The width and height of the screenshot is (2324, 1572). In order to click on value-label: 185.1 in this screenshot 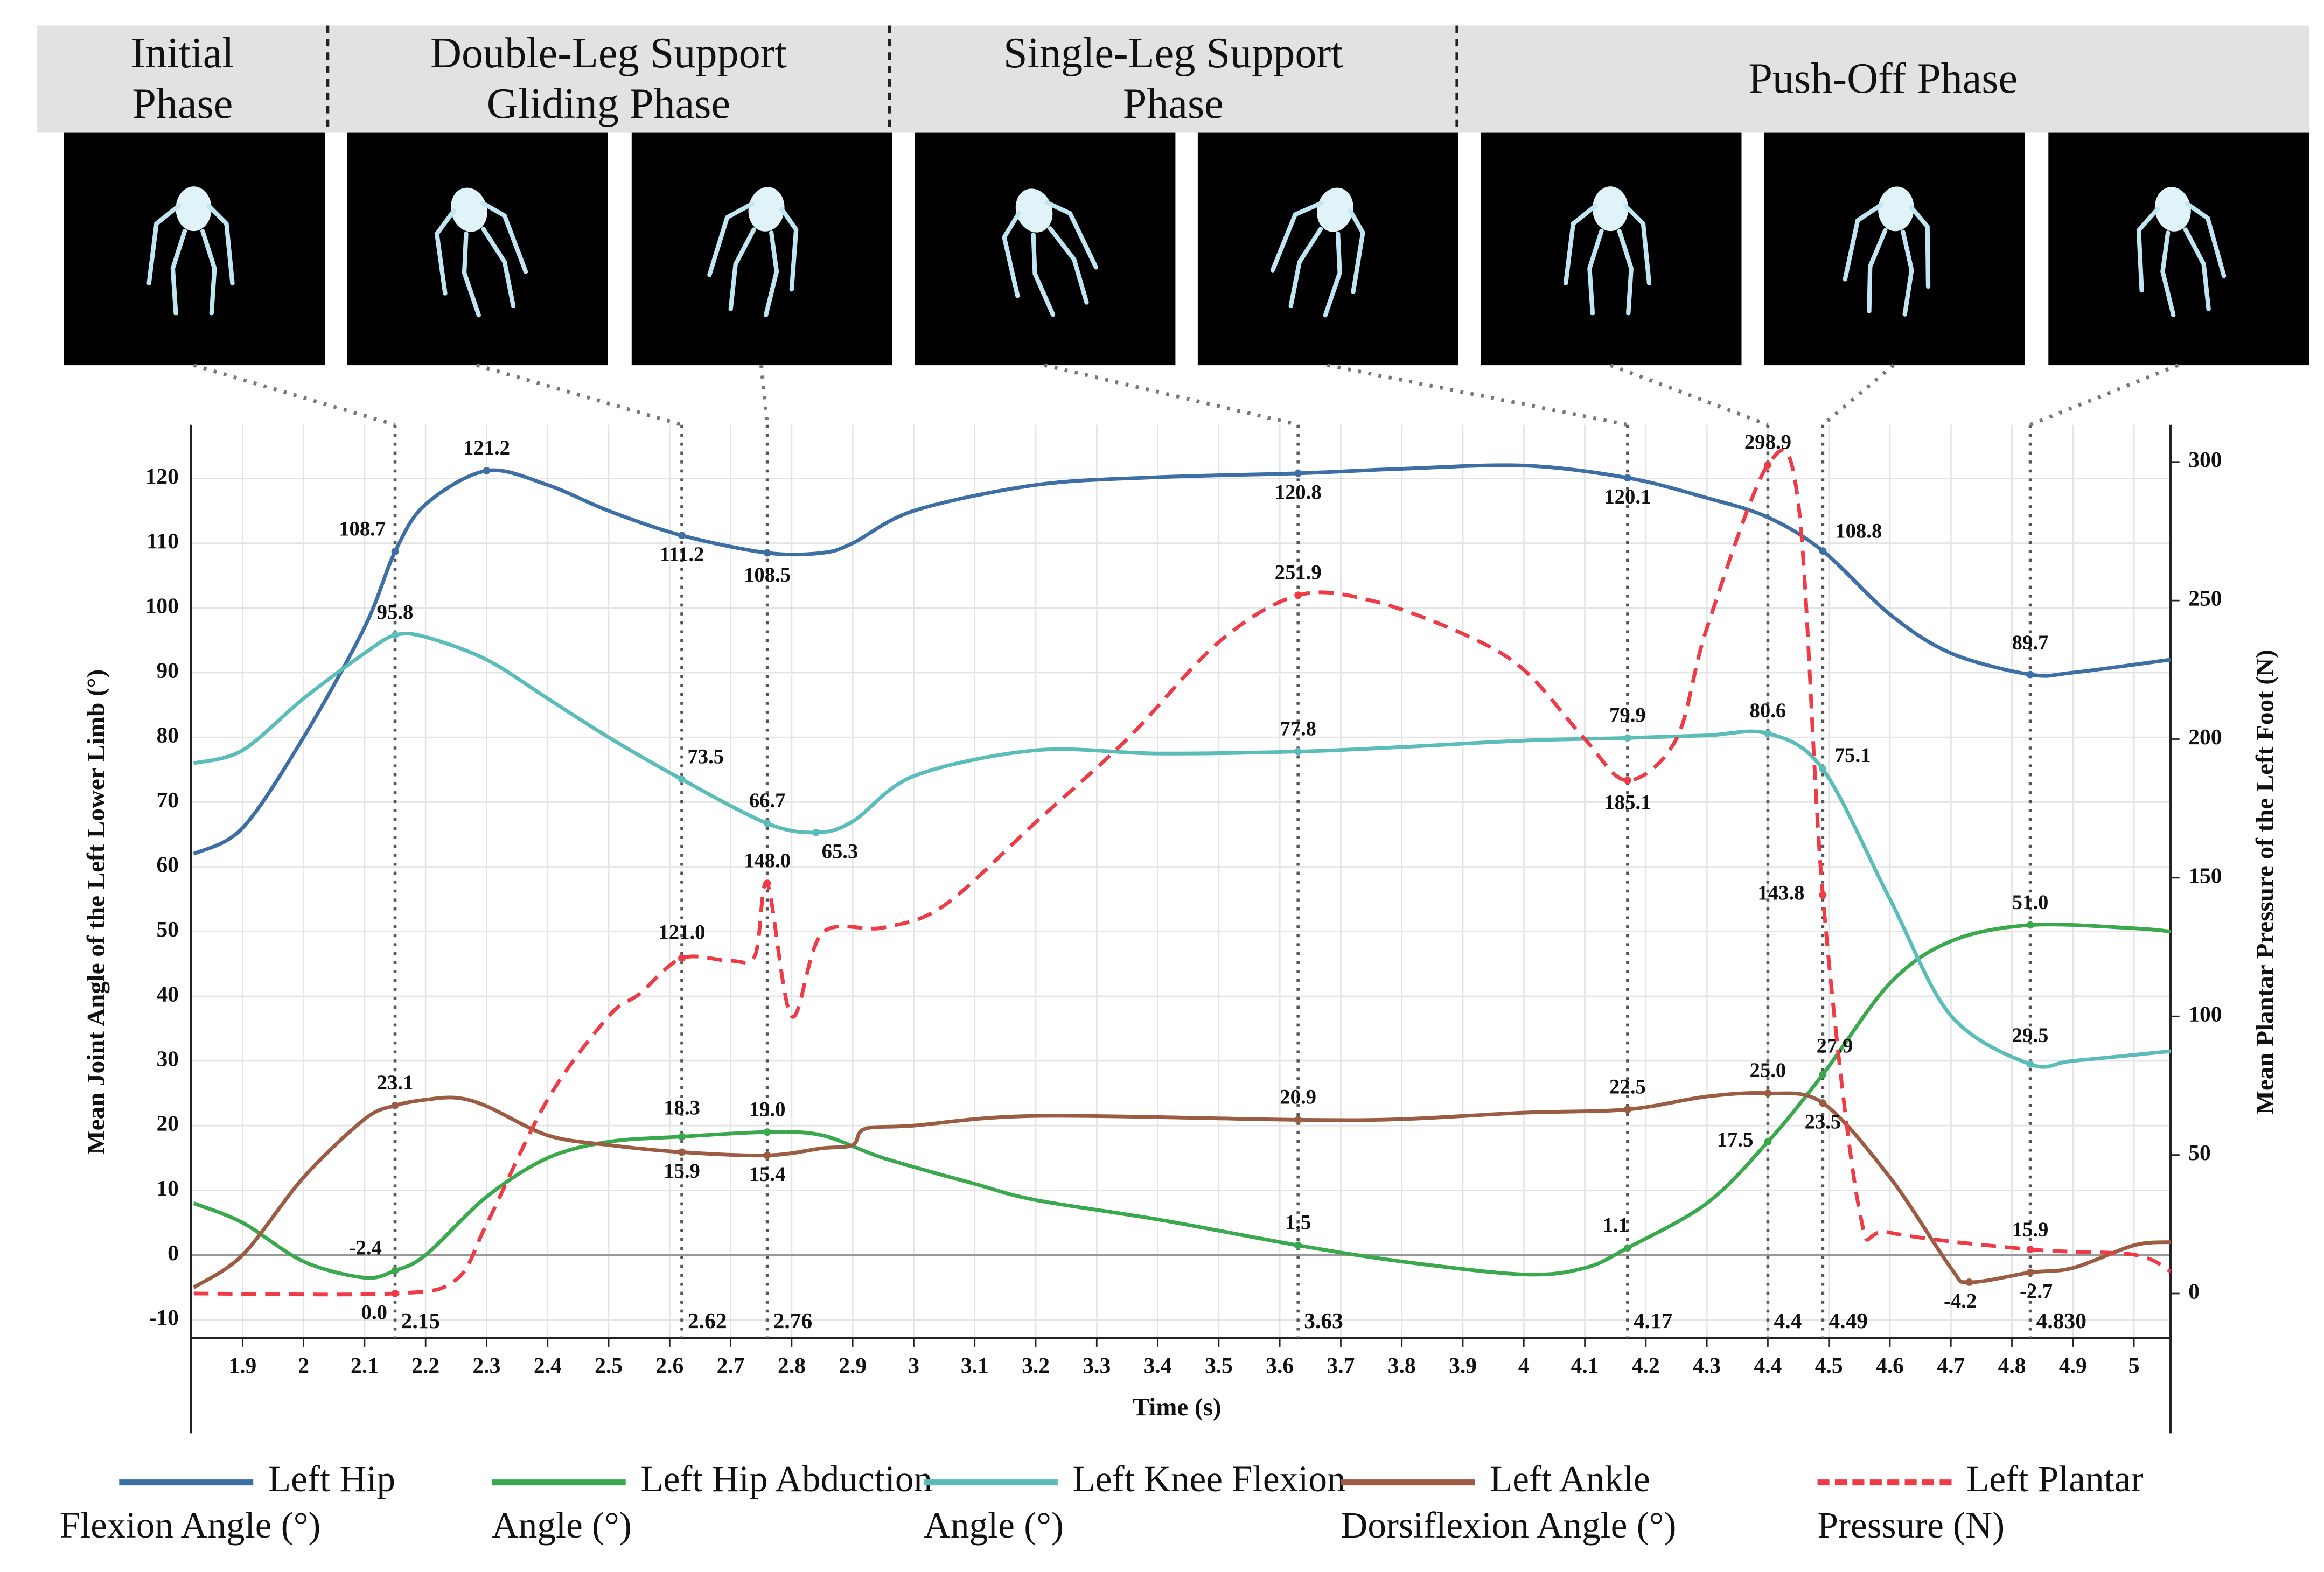, I will do `click(1627, 802)`.